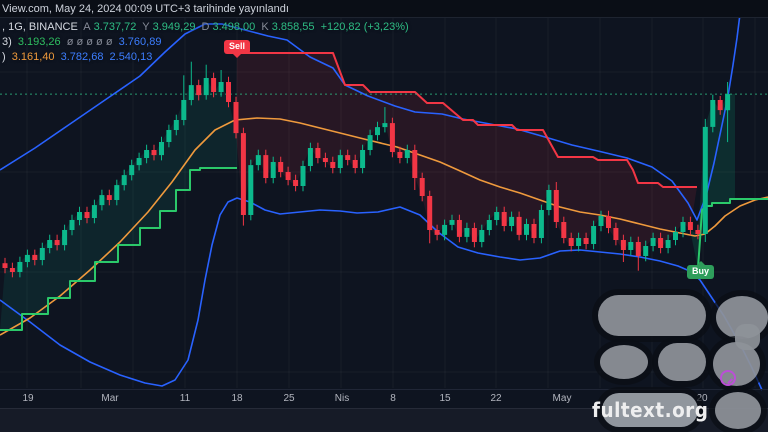 This screenshot has width=768, height=432. What do you see at coordinates (4, 57) in the screenshot?
I see `indicator2-title: )` at bounding box center [4, 57].